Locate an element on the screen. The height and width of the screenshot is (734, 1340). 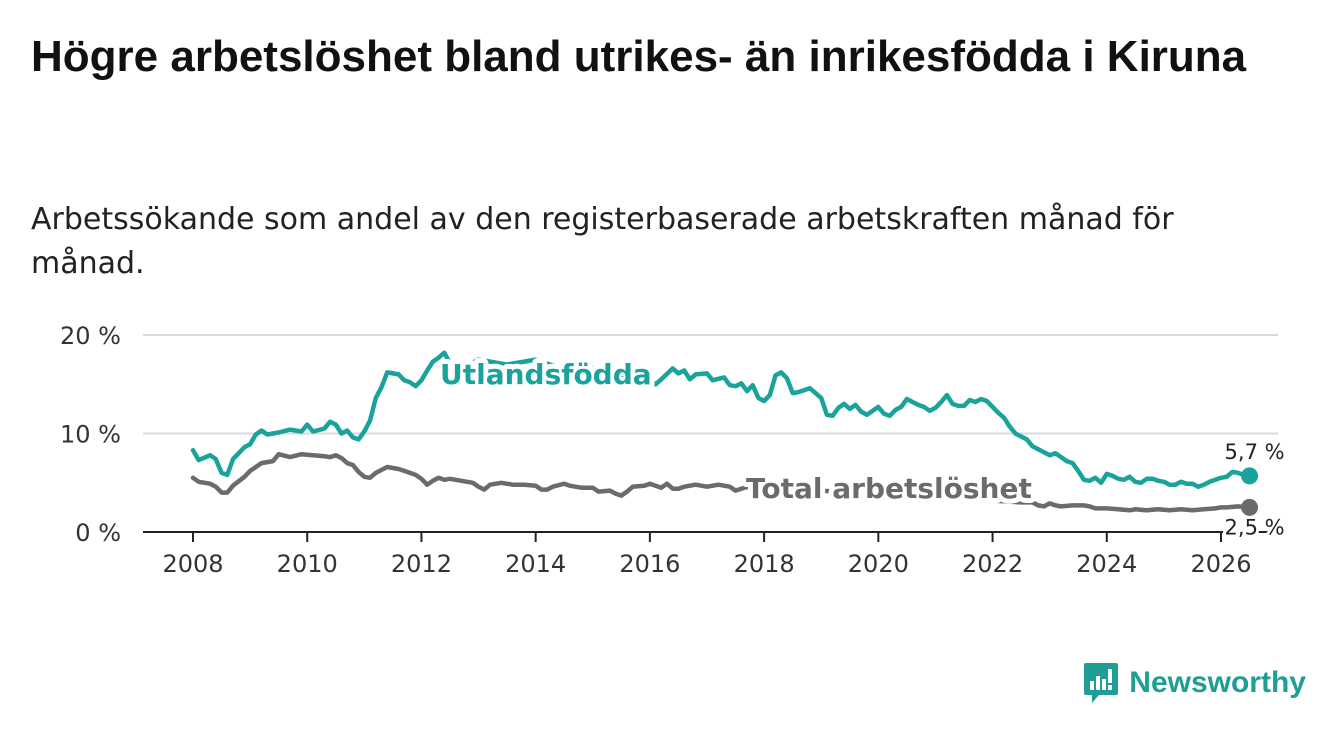
series-label-total: Total arbetslöshet is located at coordinates (889, 488).